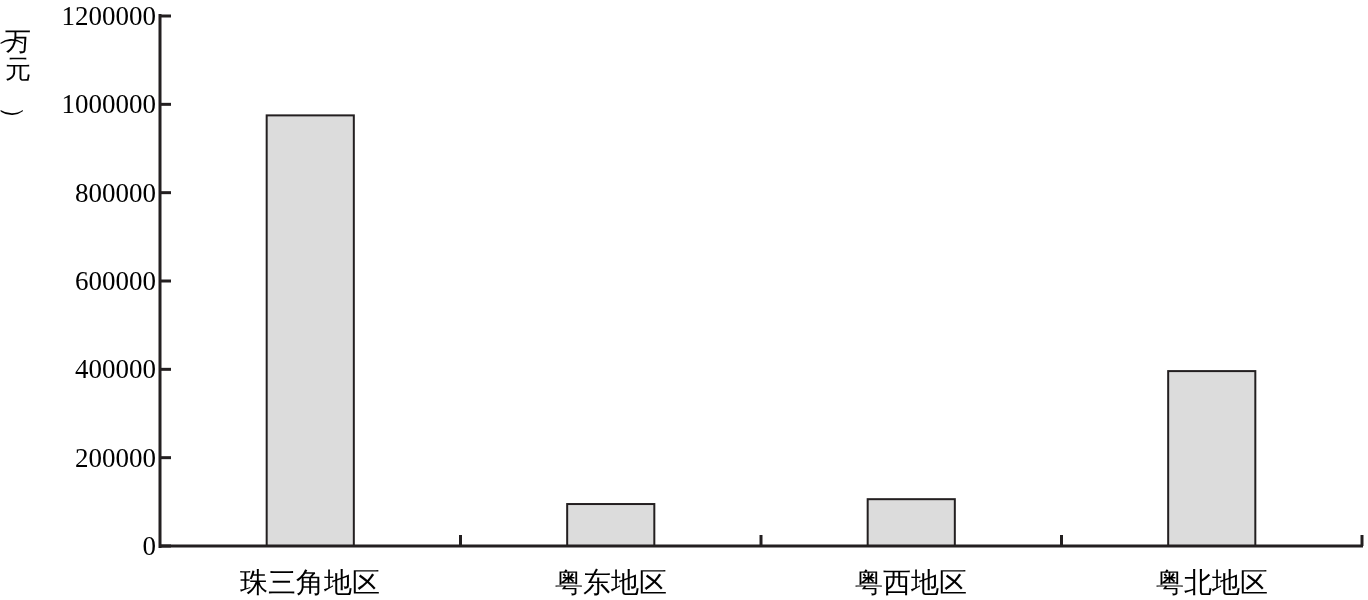  What do you see at coordinates (1211, 582) in the screenshot?
I see `x-tick-label: 粤北地区` at bounding box center [1211, 582].